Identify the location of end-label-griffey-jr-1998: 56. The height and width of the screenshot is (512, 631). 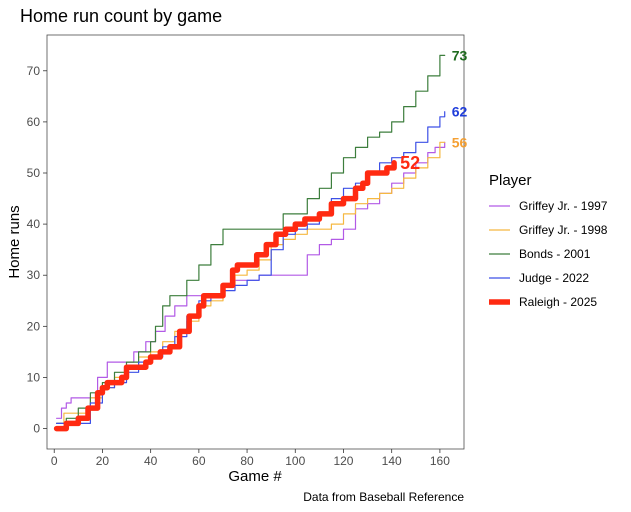
(460, 142).